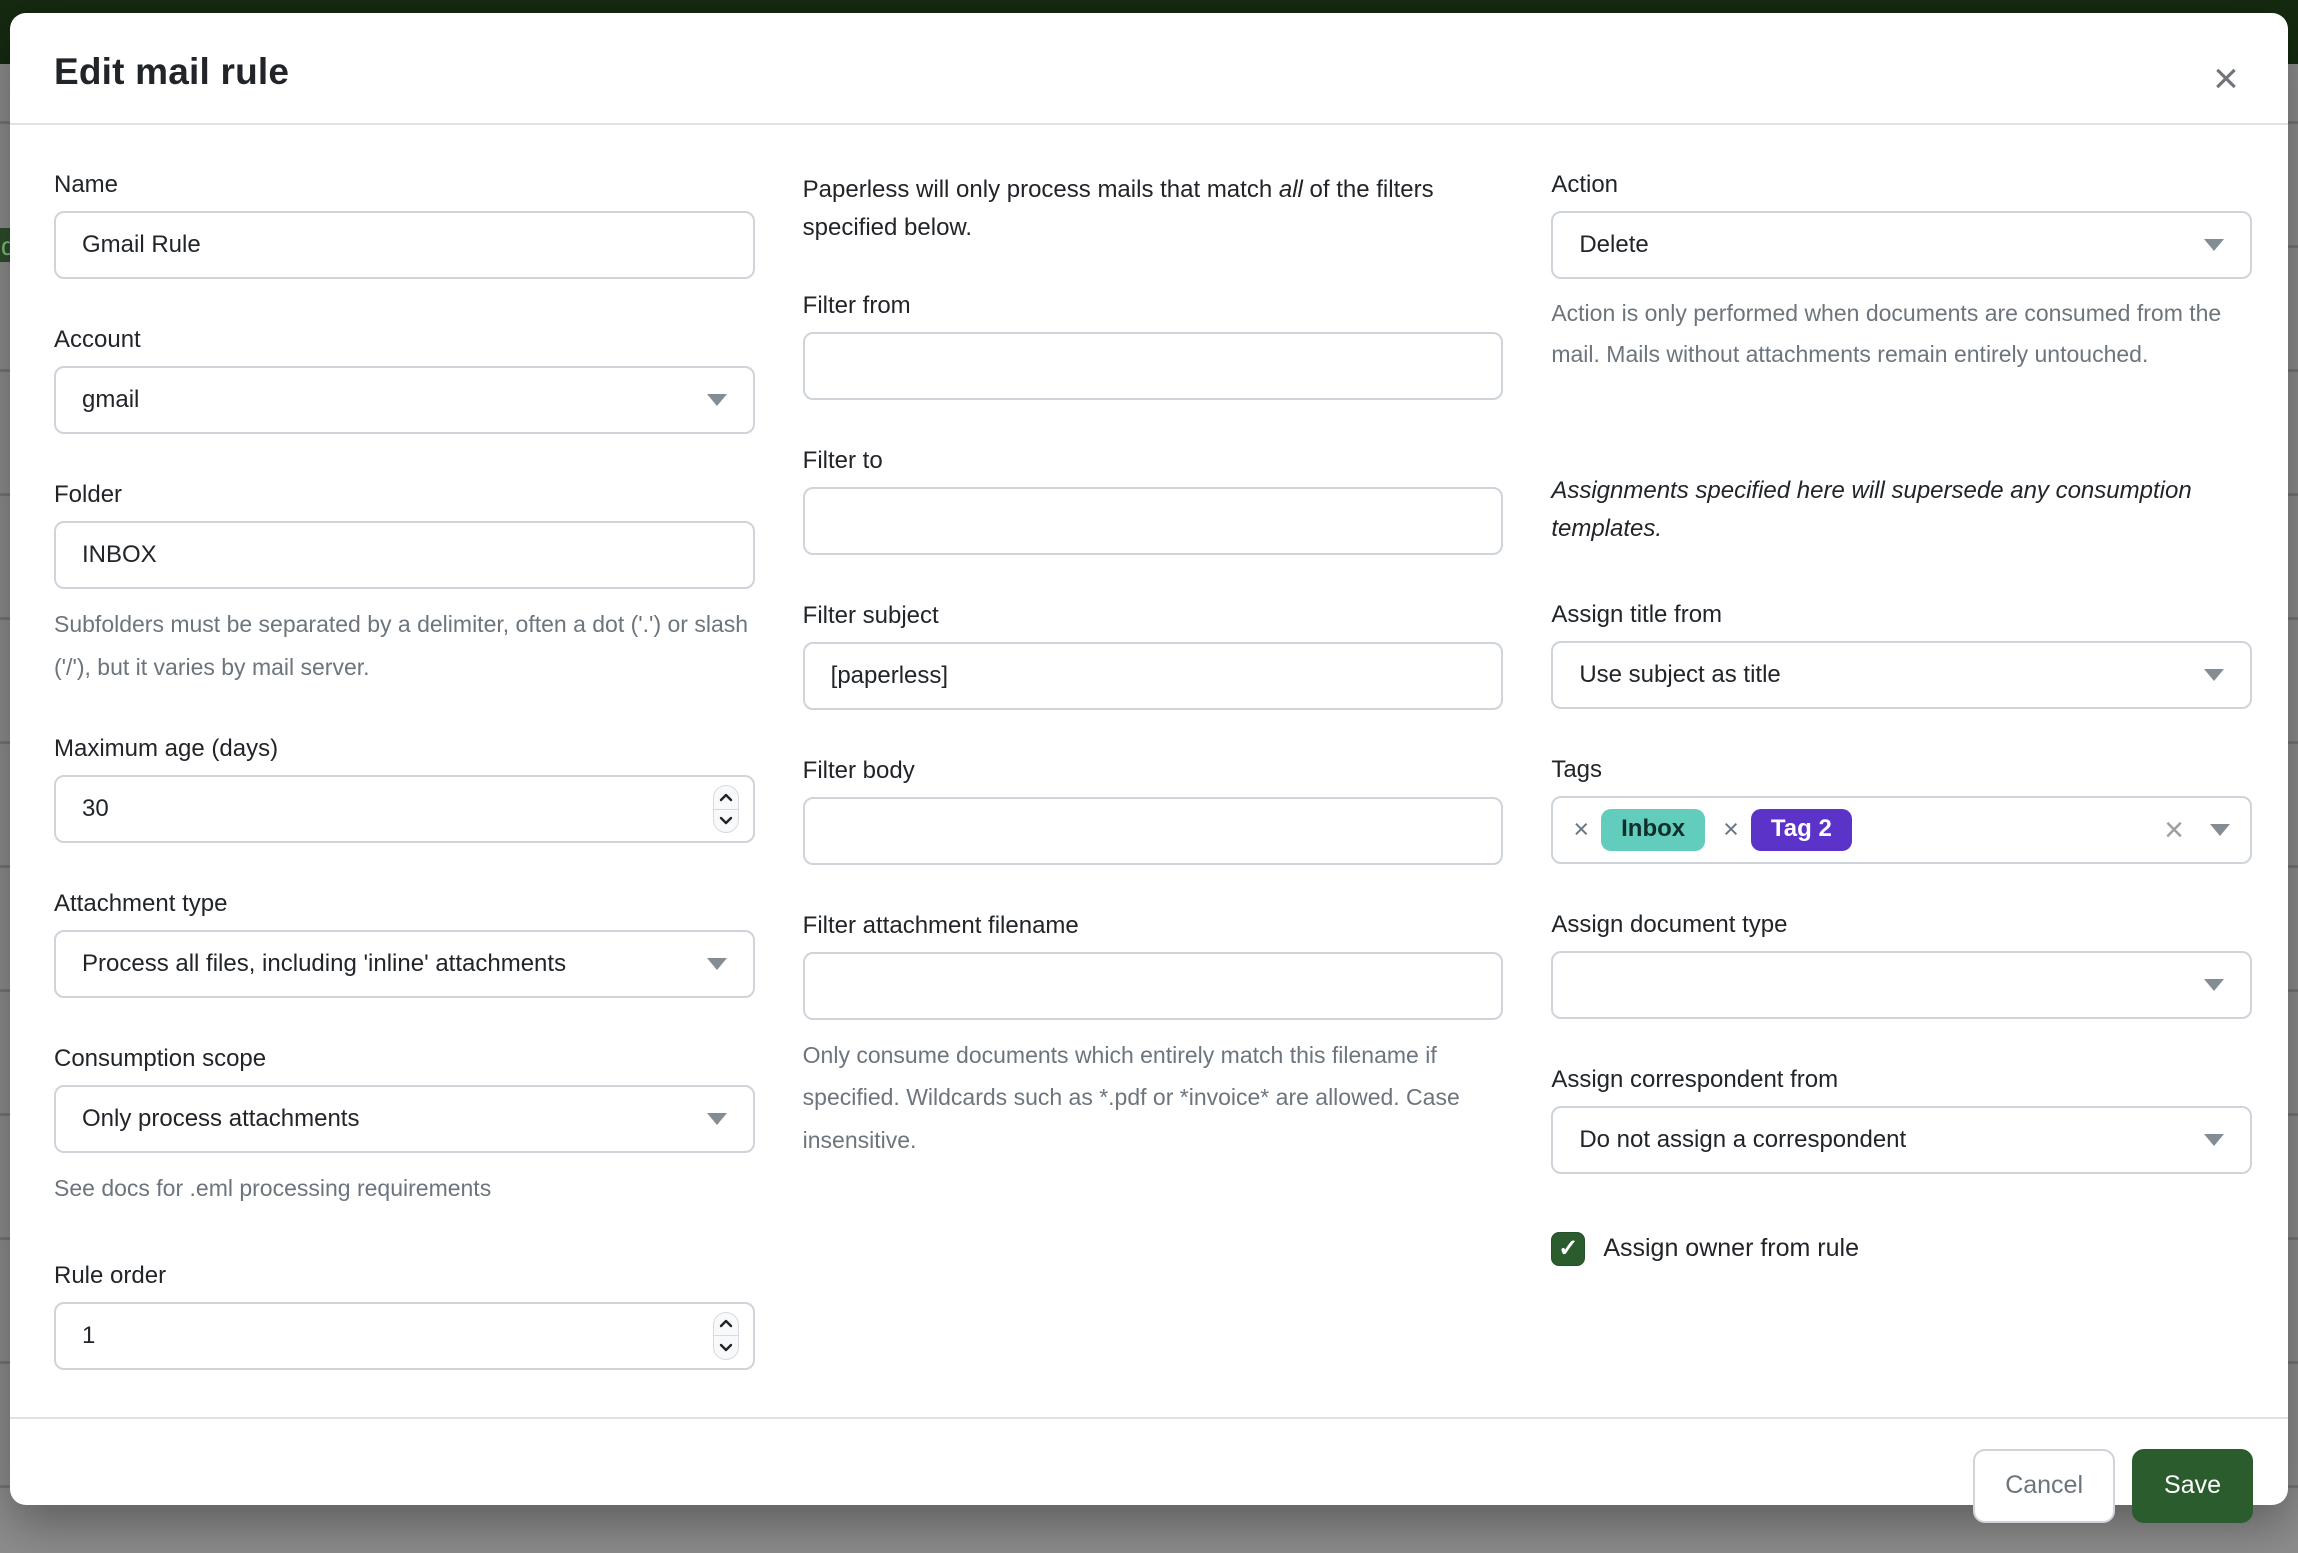 This screenshot has width=2298, height=1553. I want to click on max-age-stepper, so click(725, 809).